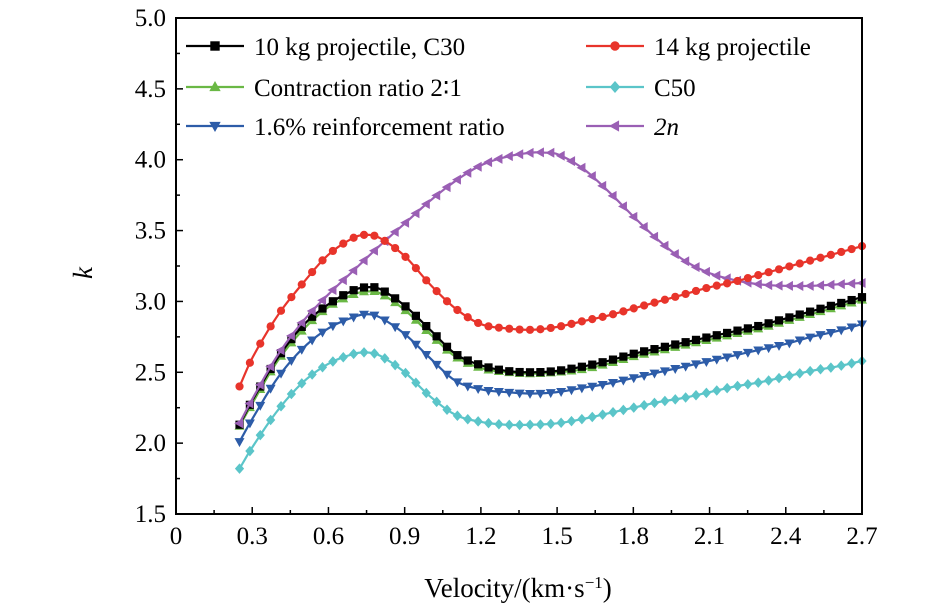 The width and height of the screenshot is (945, 611). Describe the element at coordinates (324, 88) in the screenshot. I see `legend-item: Contraction ratio 2∶1` at that location.